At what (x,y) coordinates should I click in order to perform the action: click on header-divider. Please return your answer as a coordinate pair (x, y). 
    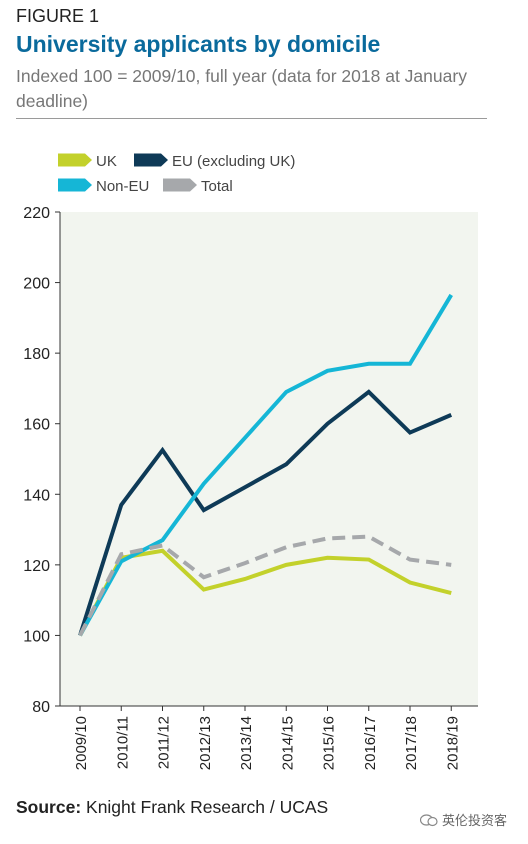
    Looking at the image, I should click on (251, 118).